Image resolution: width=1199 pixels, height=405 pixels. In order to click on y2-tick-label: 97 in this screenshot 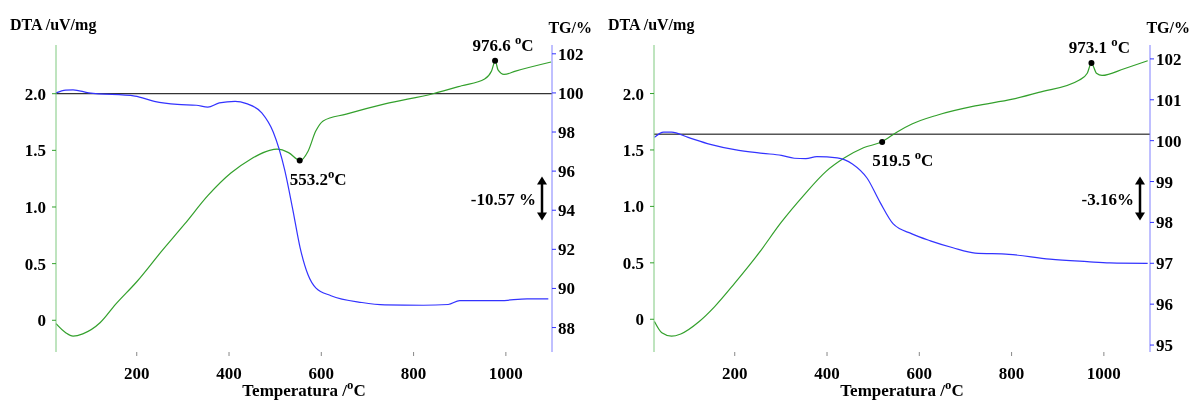, I will do `click(1165, 264)`.